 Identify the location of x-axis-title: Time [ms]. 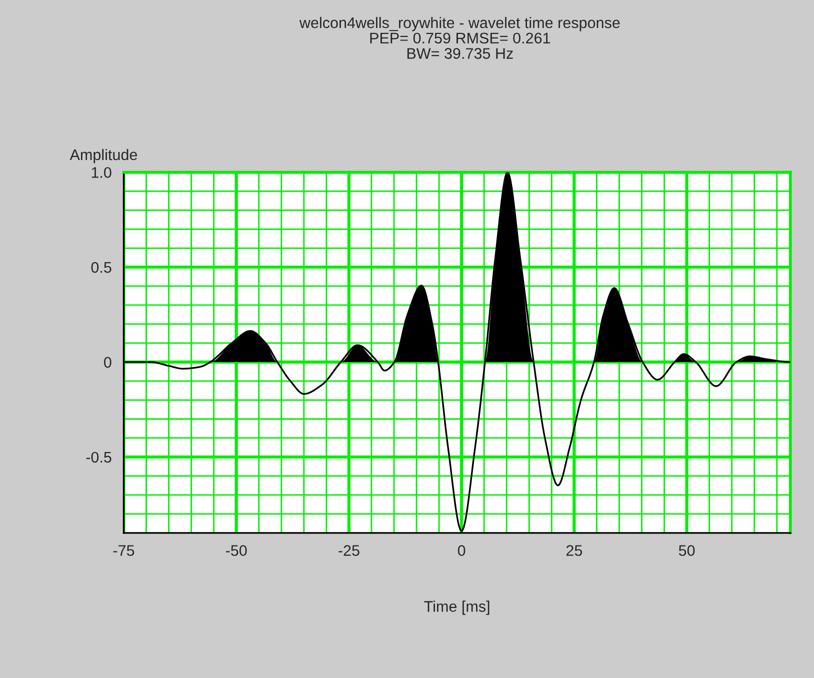
(457, 607).